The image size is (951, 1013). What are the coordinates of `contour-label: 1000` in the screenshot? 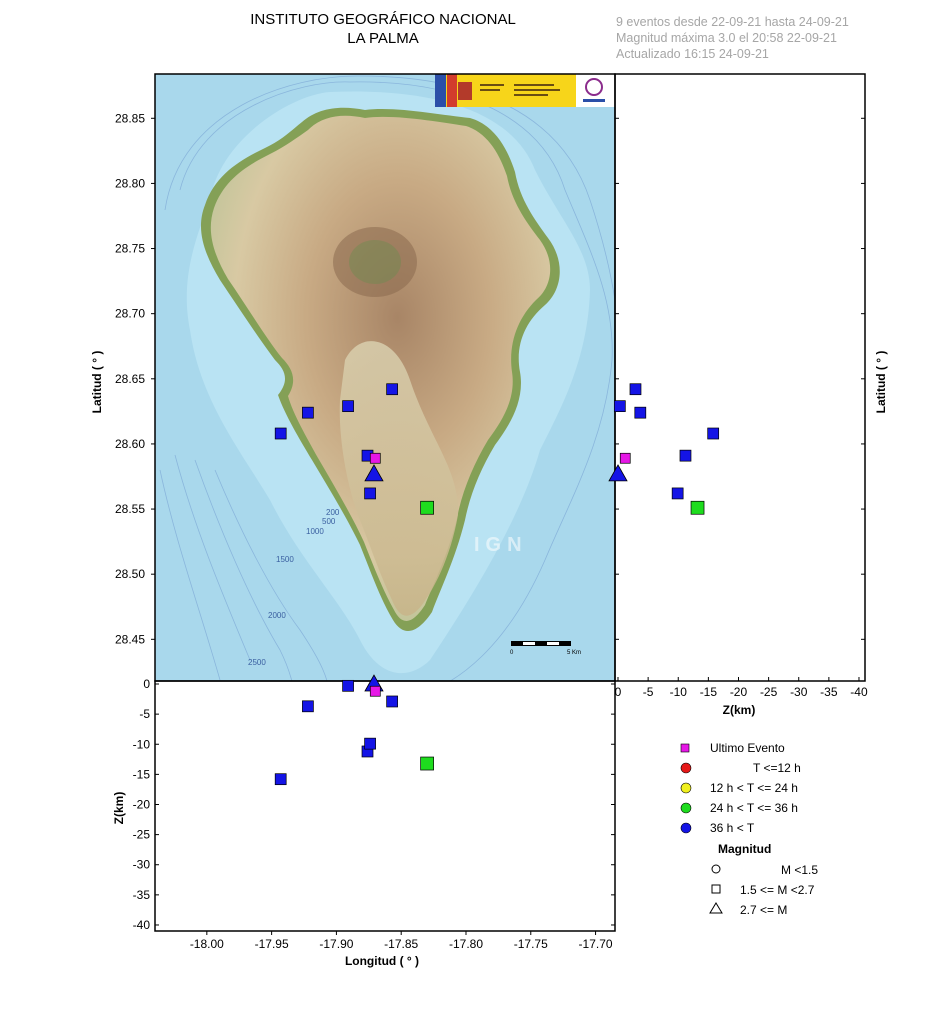 It's located at (315, 531).